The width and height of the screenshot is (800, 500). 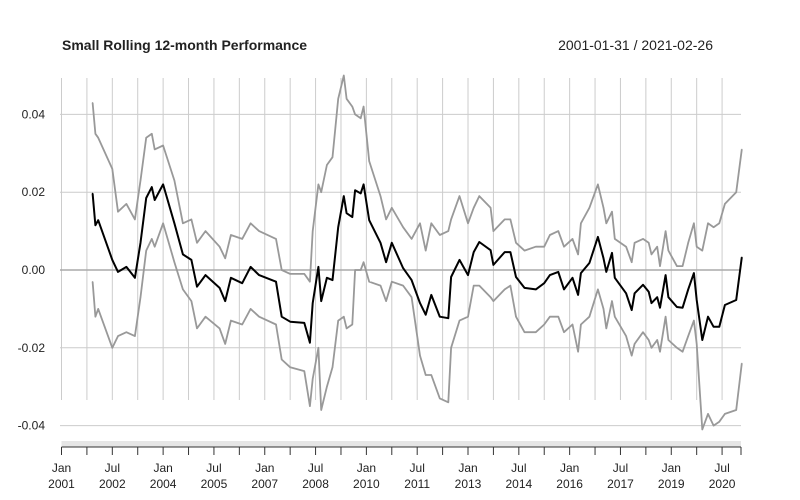 What do you see at coordinates (671, 484) in the screenshot?
I see `x-tick-label-year: 2019` at bounding box center [671, 484].